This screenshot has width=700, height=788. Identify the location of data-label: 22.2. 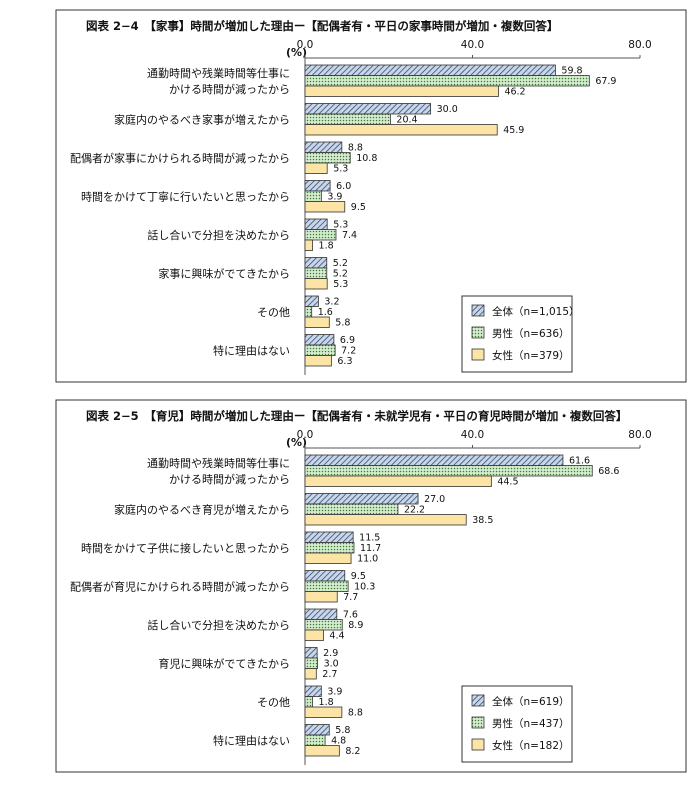
(414, 510).